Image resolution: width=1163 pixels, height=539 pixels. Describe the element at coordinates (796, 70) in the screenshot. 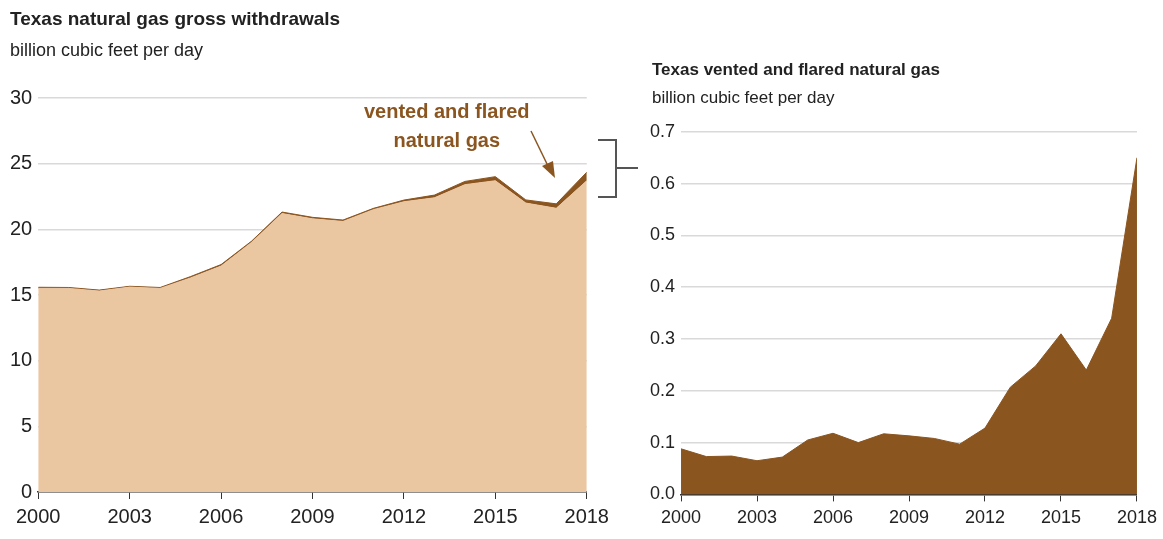

I see `chart-title: Texas vented and flared natural gas` at that location.